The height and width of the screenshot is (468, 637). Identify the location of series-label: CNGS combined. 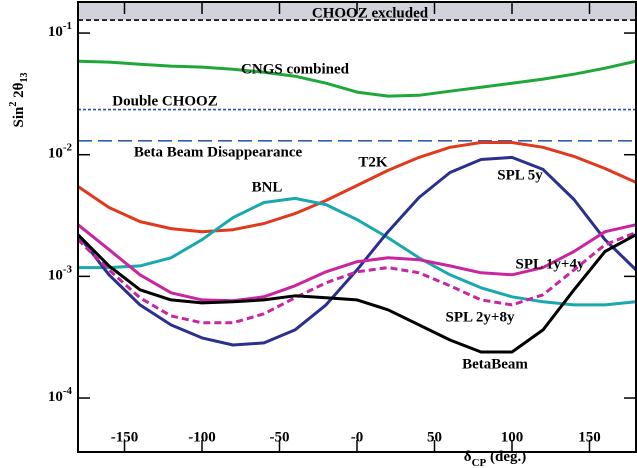
(295, 69).